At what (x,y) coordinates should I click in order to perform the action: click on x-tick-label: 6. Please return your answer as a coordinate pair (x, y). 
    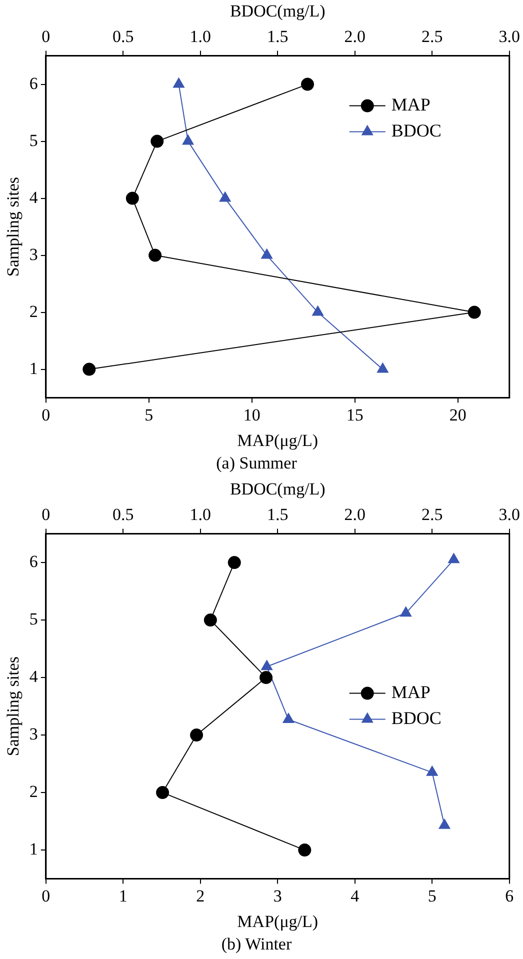
    Looking at the image, I should click on (509, 896).